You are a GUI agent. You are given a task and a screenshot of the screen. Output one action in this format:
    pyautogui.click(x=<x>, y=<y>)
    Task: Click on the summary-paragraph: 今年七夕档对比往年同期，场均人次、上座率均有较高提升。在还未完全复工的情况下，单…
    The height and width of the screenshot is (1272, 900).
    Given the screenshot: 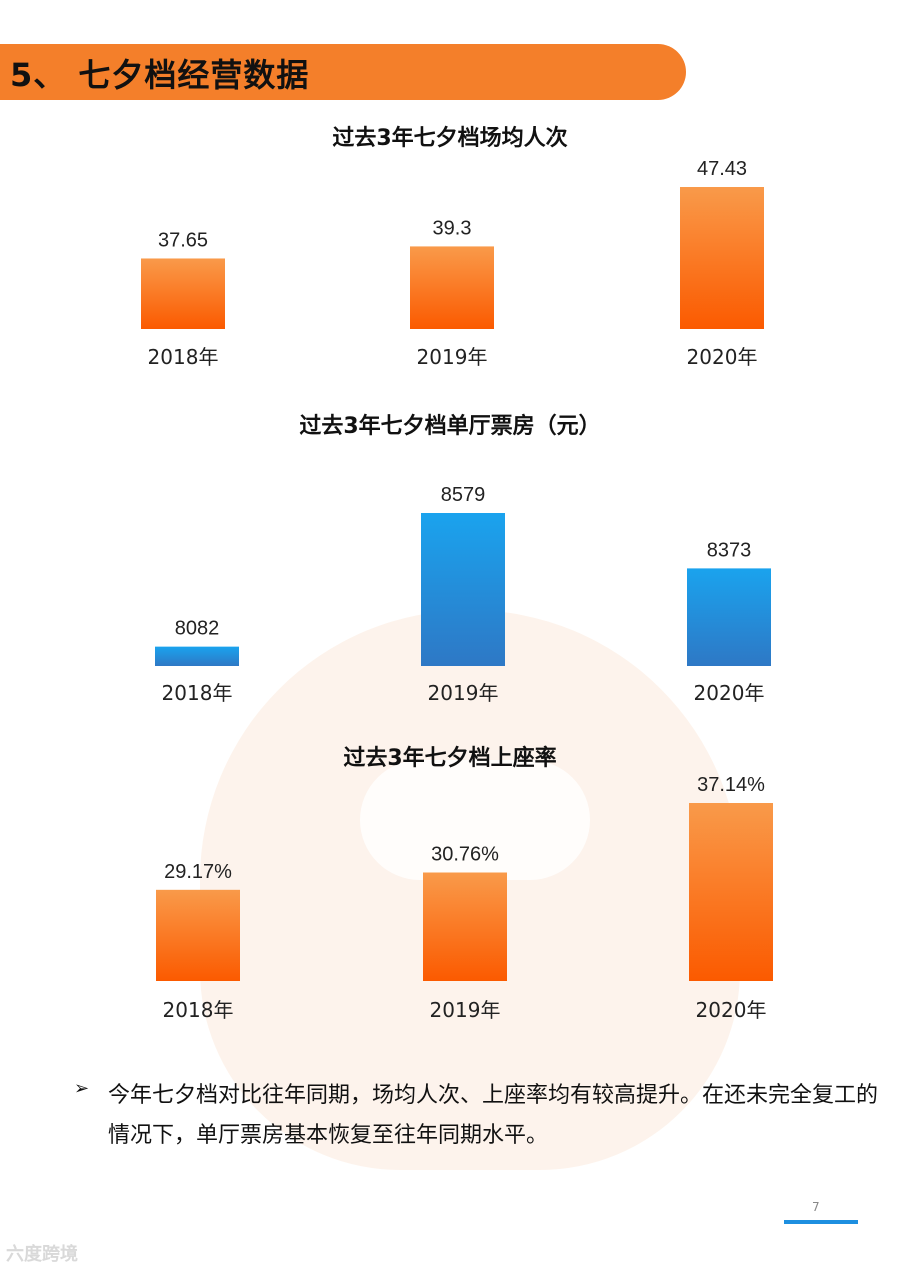 What is the action you would take?
    pyautogui.click(x=493, y=1115)
    